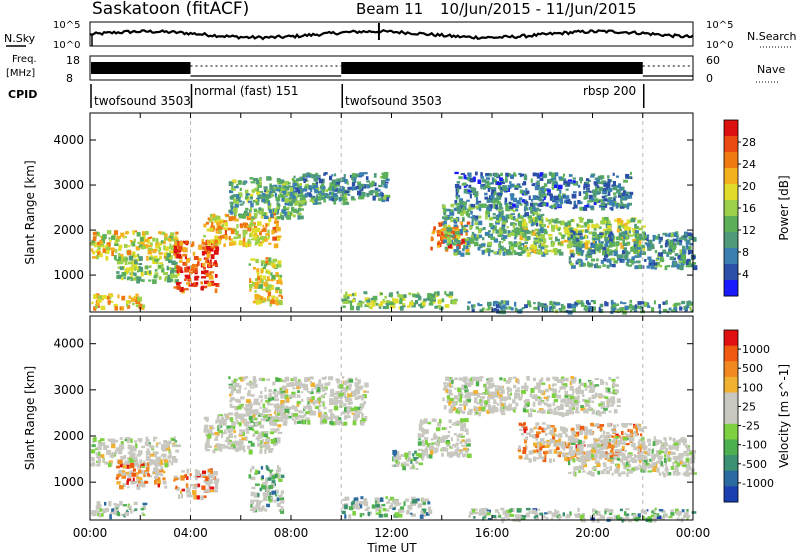 This screenshot has height=554, width=800. I want to click on cpid-segment-2: normal (fast) 151, so click(246, 91).